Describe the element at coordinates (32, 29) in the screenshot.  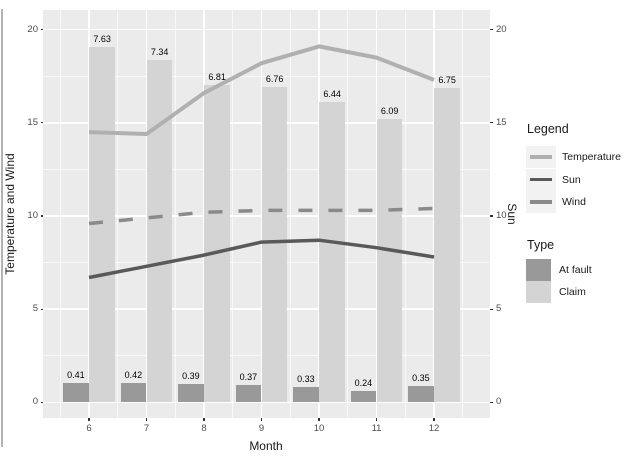
I see `y-tick-label-left: 20` at that location.